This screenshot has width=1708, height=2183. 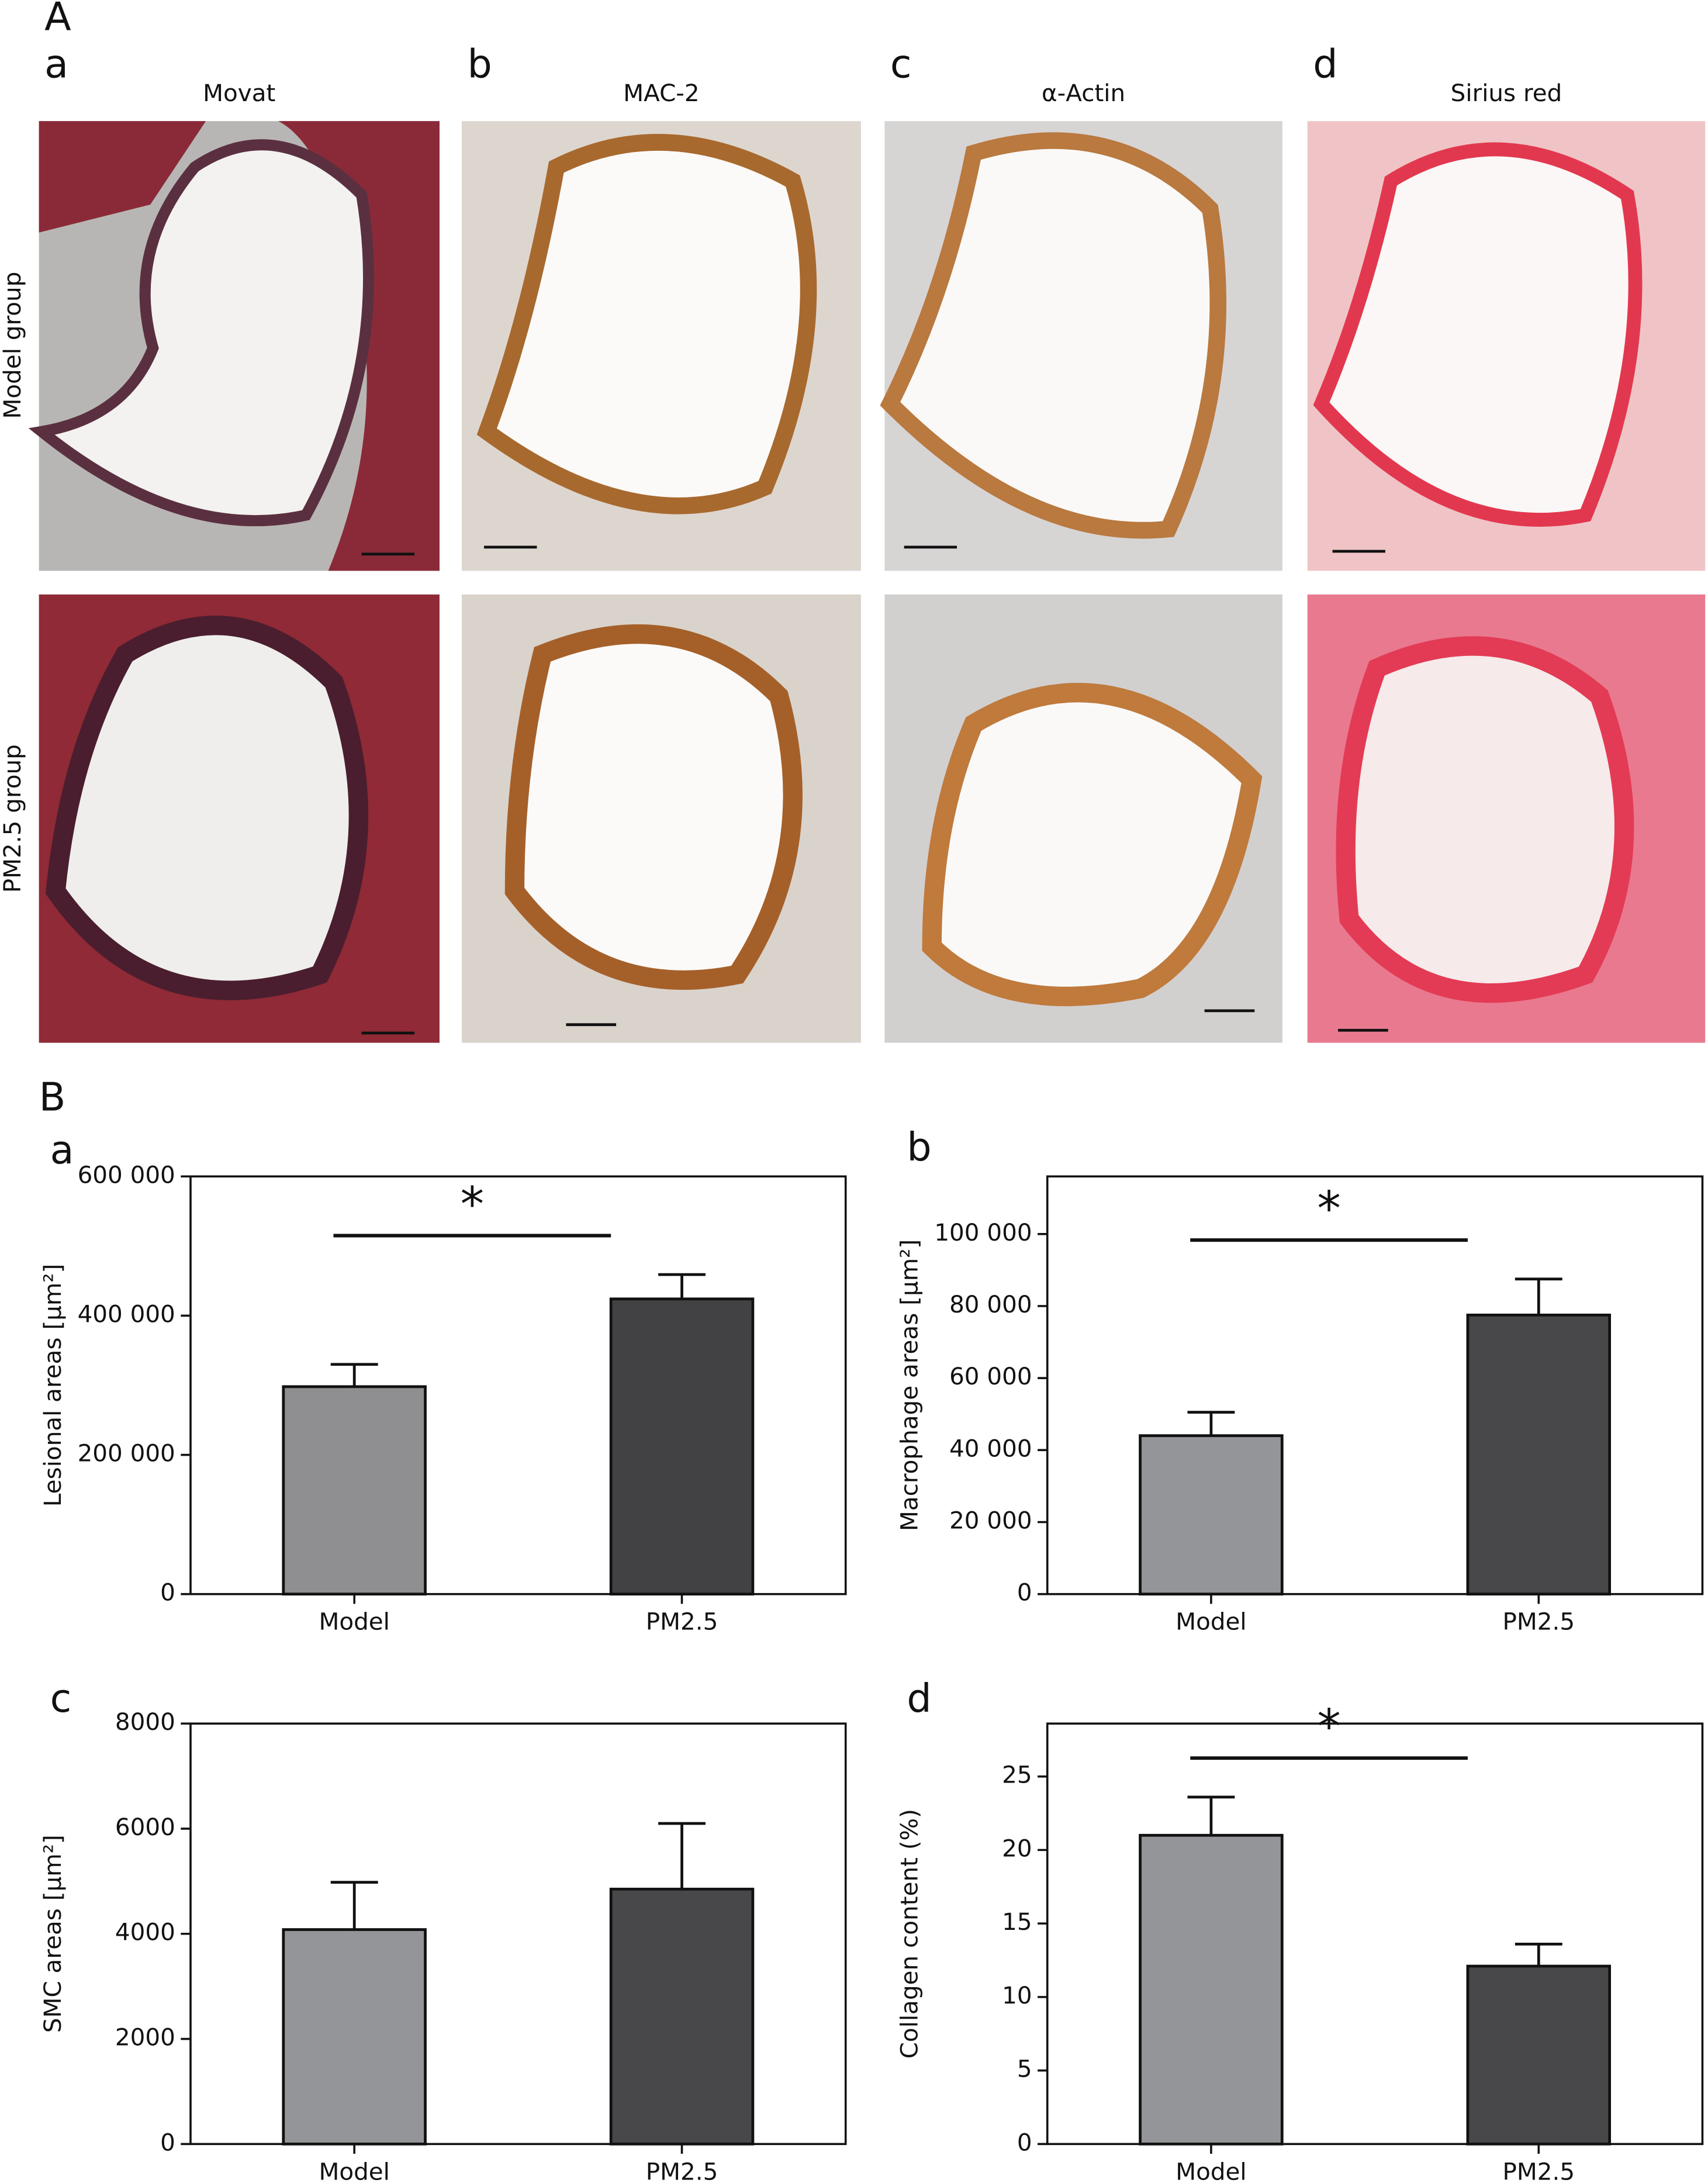 What do you see at coordinates (1325, 64) in the screenshot?
I see `column-letter: d` at bounding box center [1325, 64].